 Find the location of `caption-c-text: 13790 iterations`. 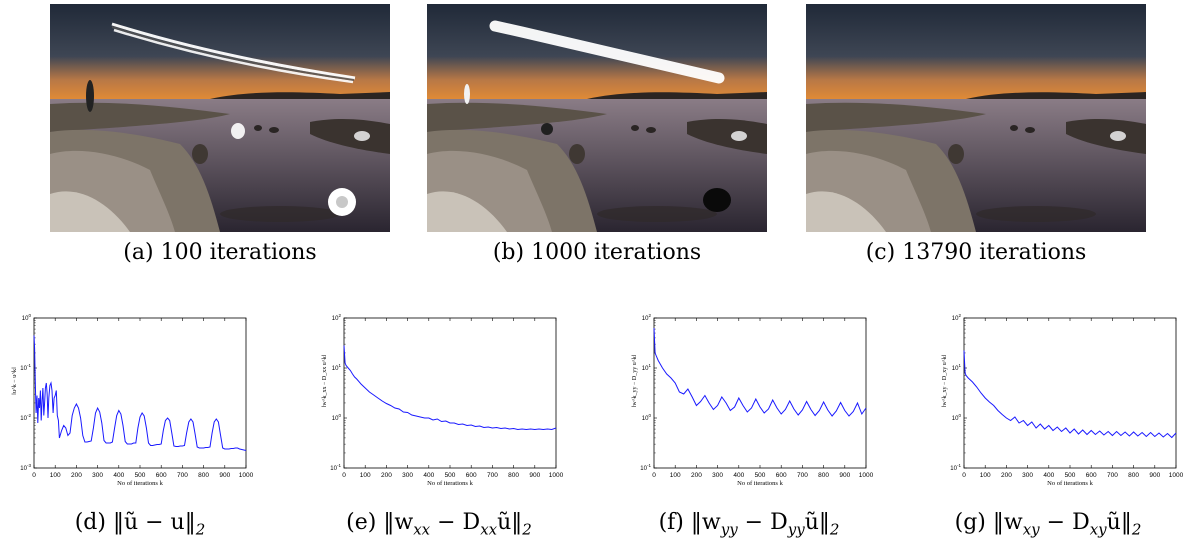

caption-c-text: 13790 iterations is located at coordinates (994, 252).